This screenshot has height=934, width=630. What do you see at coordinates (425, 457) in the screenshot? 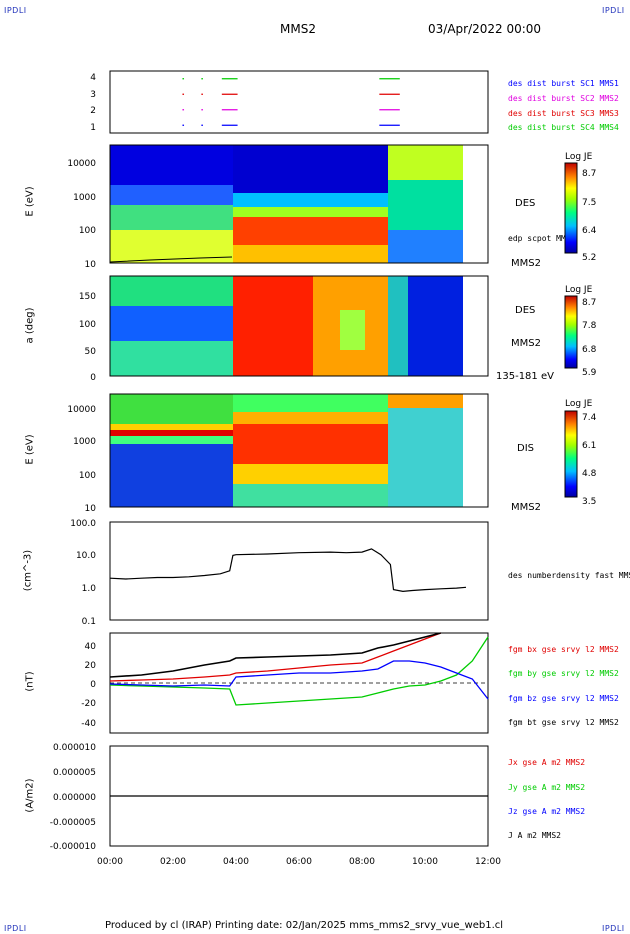
I see `dis-post-cyan` at bounding box center [425, 457].